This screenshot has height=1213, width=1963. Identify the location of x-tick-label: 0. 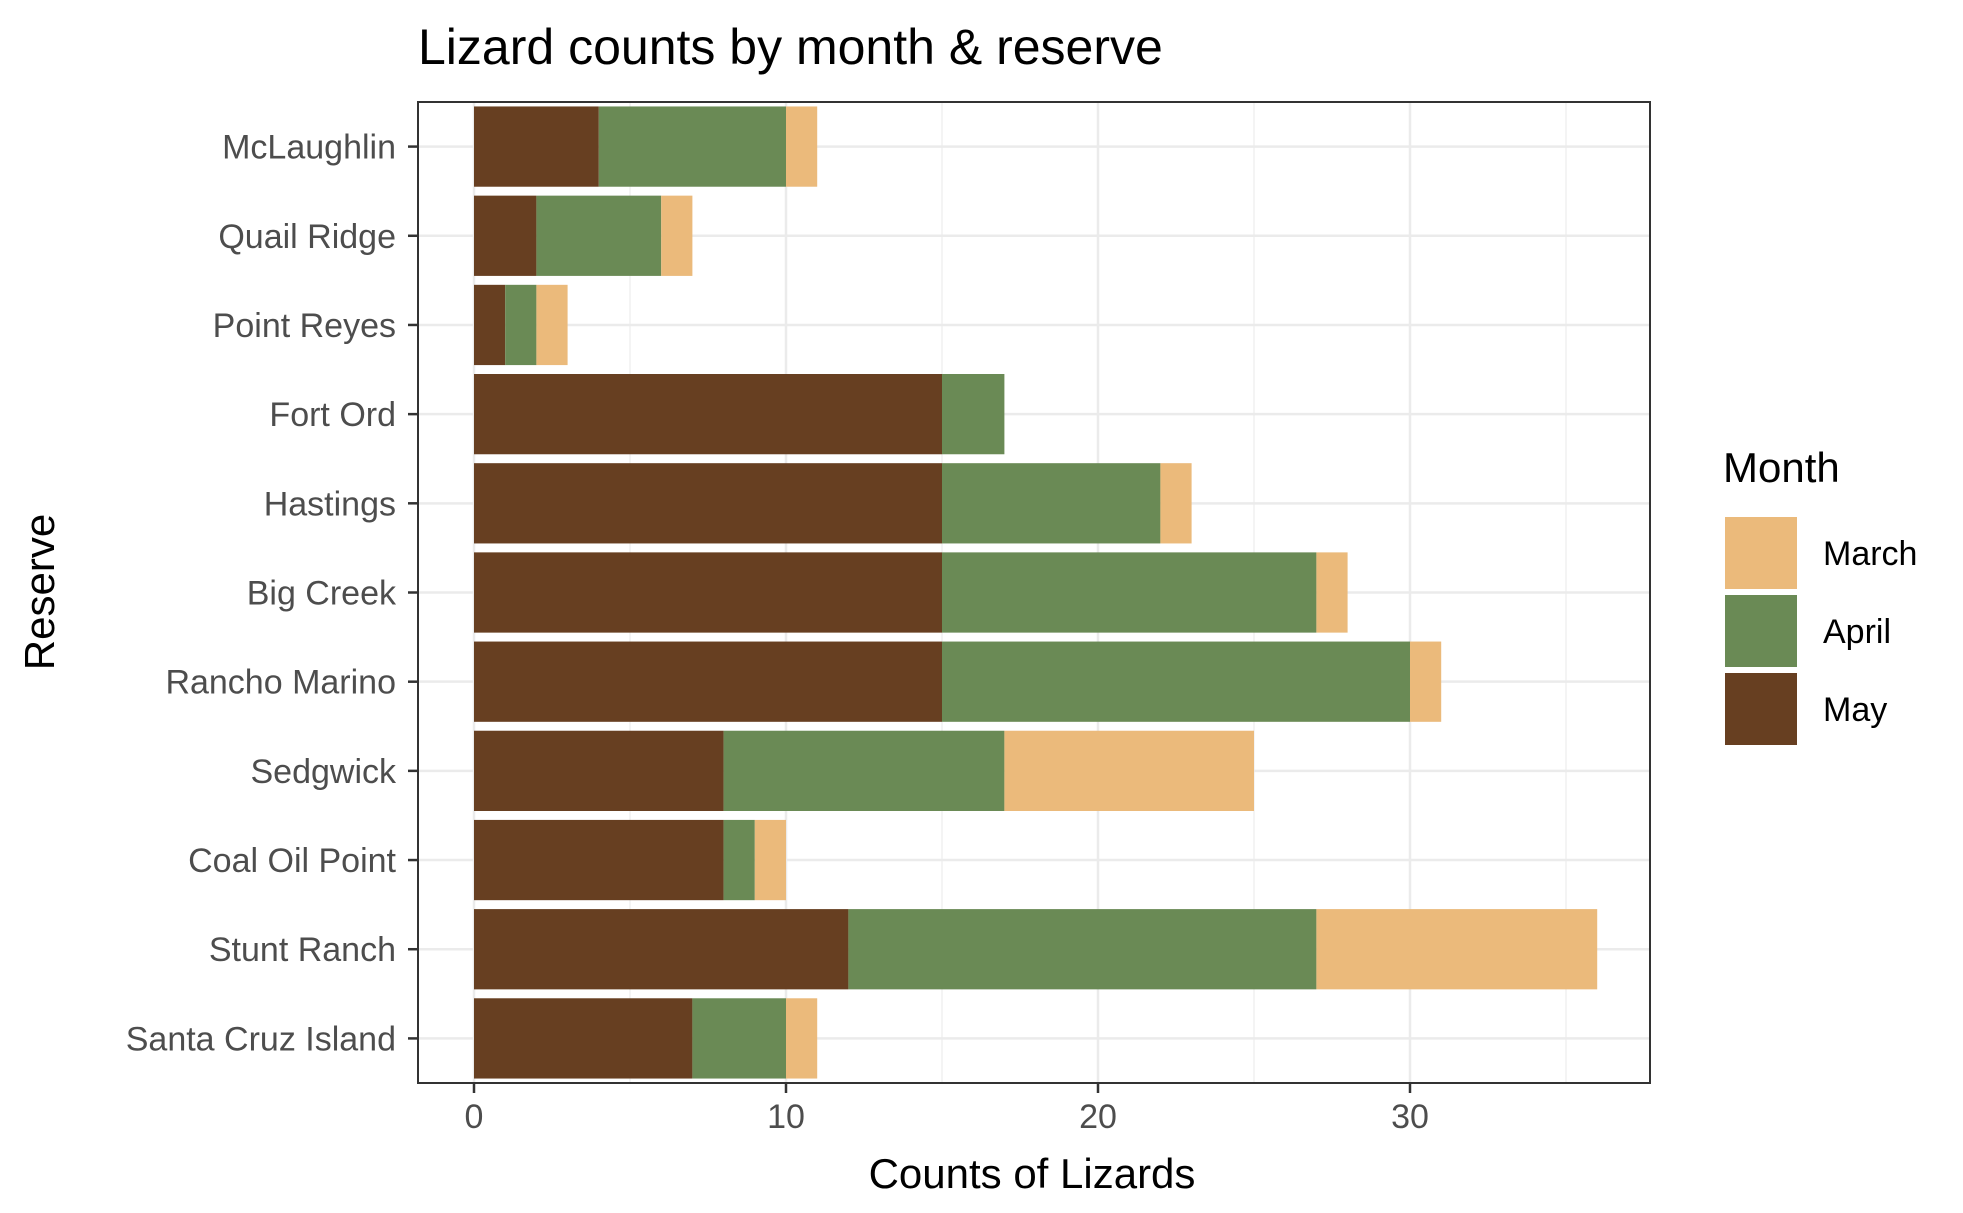
(474, 1117).